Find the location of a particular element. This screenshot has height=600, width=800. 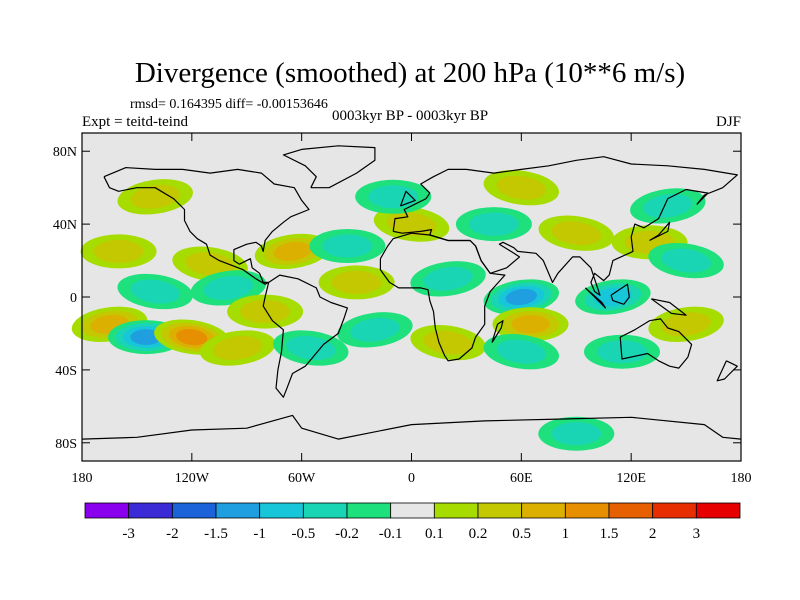

y-tick-label: 40N is located at coordinates (65, 225).